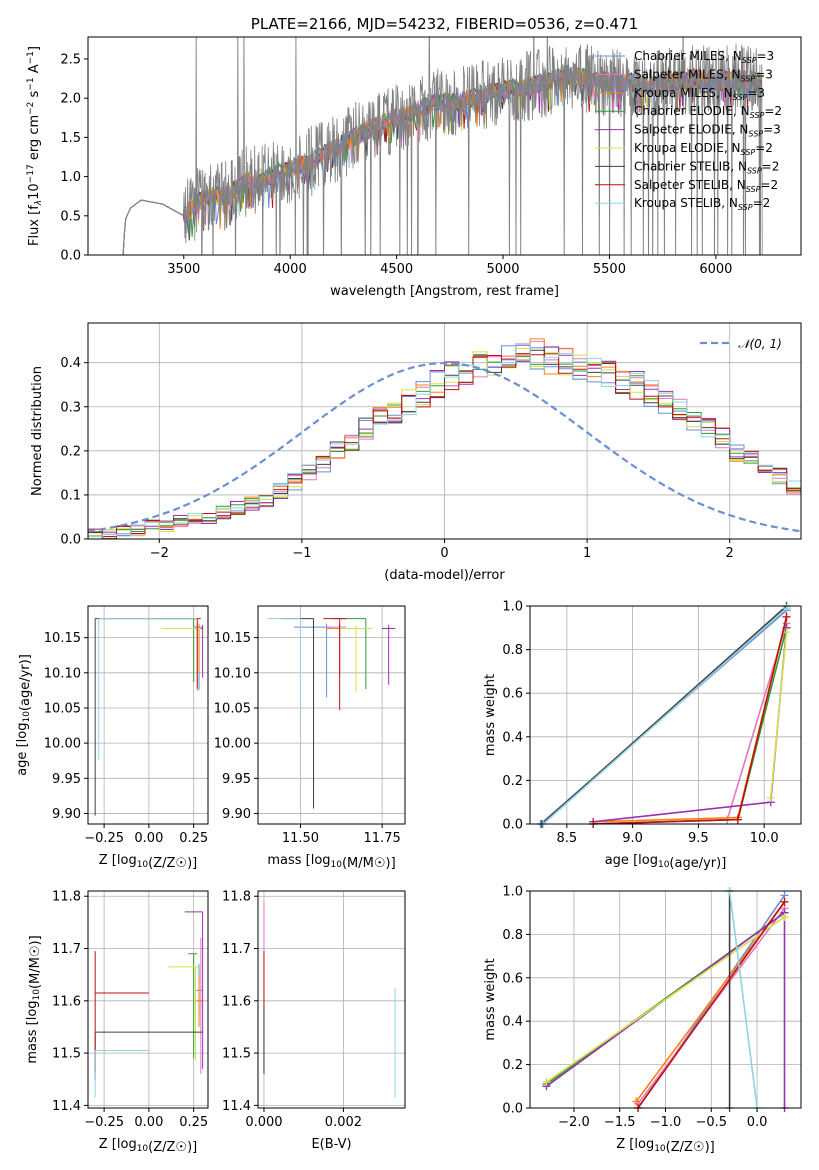 The width and height of the screenshot is (819, 1170). What do you see at coordinates (66, 897) in the screenshot?
I see `y-tick-label: 11.8` at bounding box center [66, 897].